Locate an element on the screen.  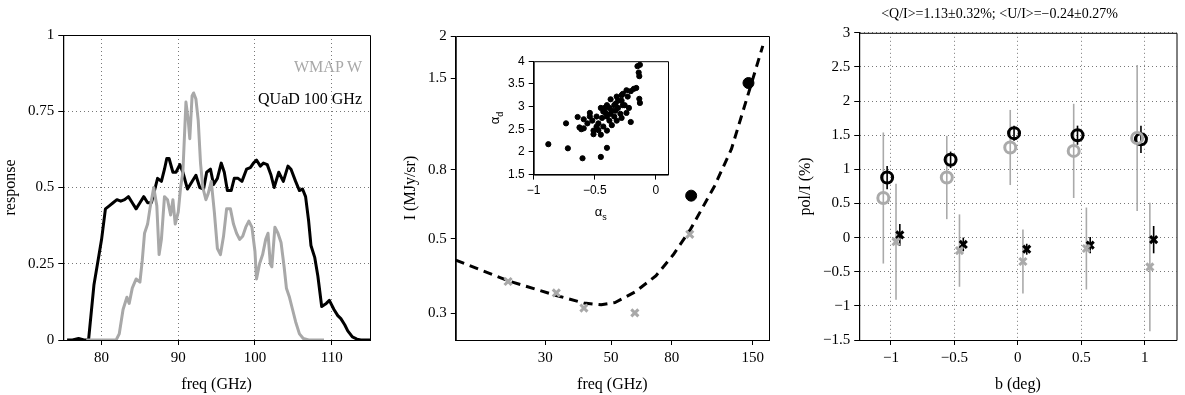
text: QUaD 100 GHz is located at coordinates (310, 99).